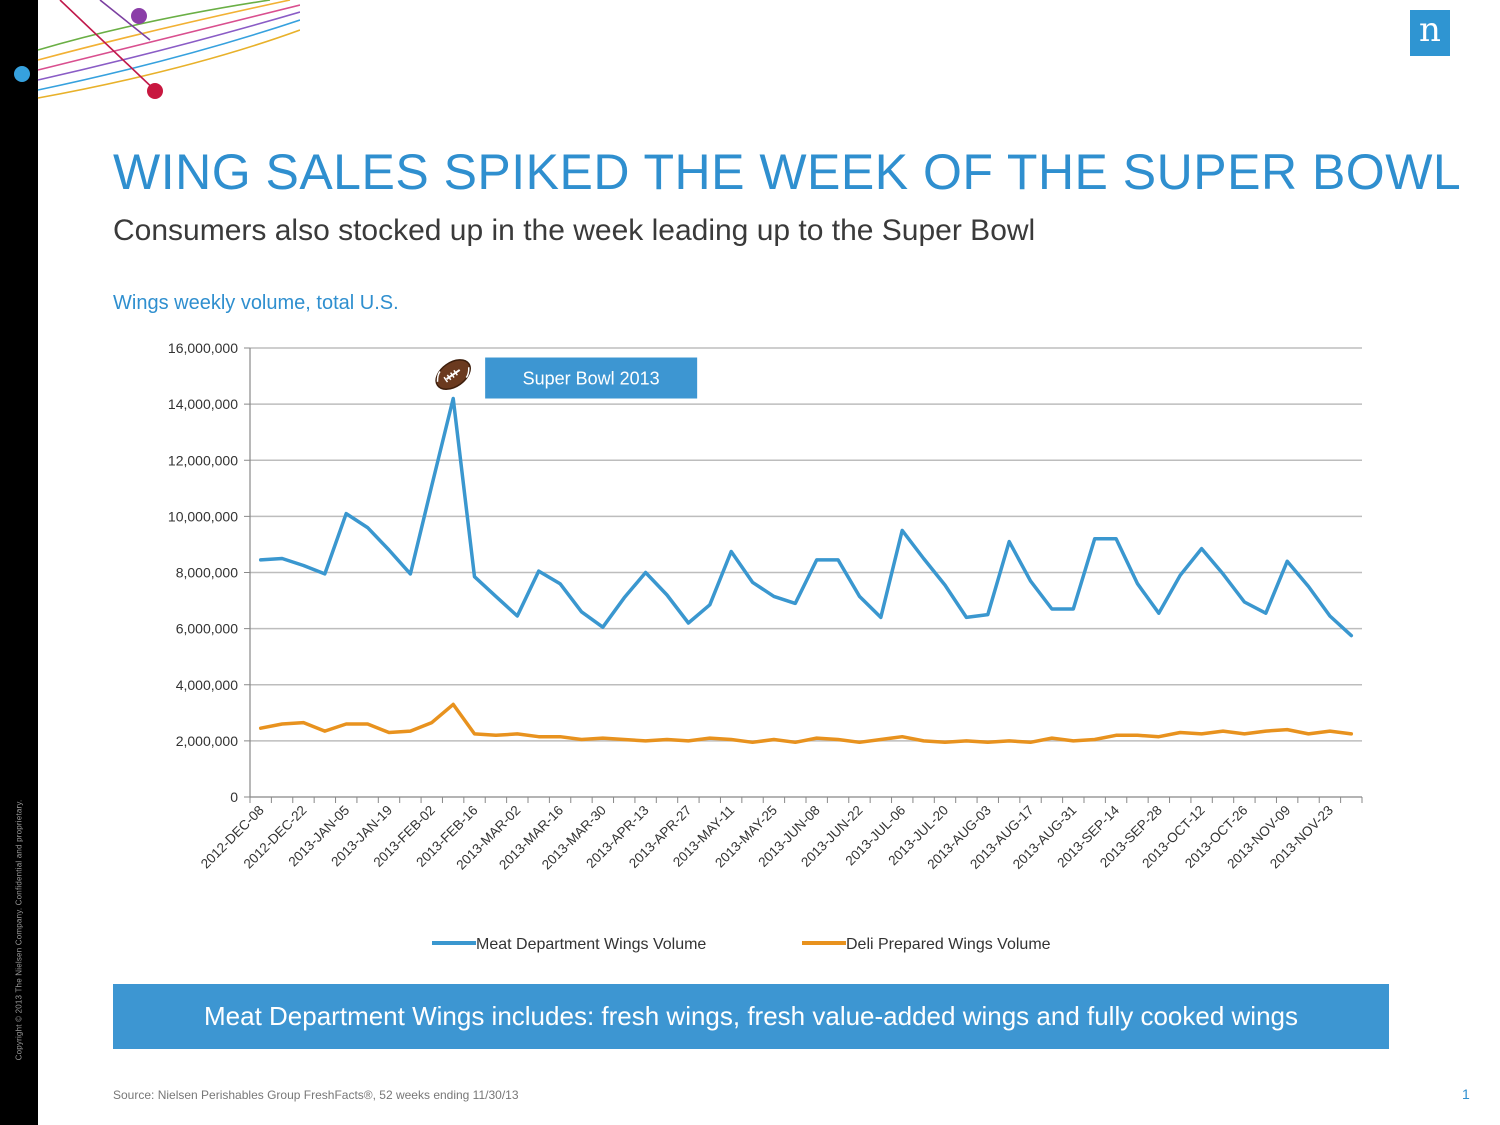 This screenshot has width=1500, height=1125. What do you see at coordinates (203, 460) in the screenshot?
I see `y-tick-label: 12,000,000` at bounding box center [203, 460].